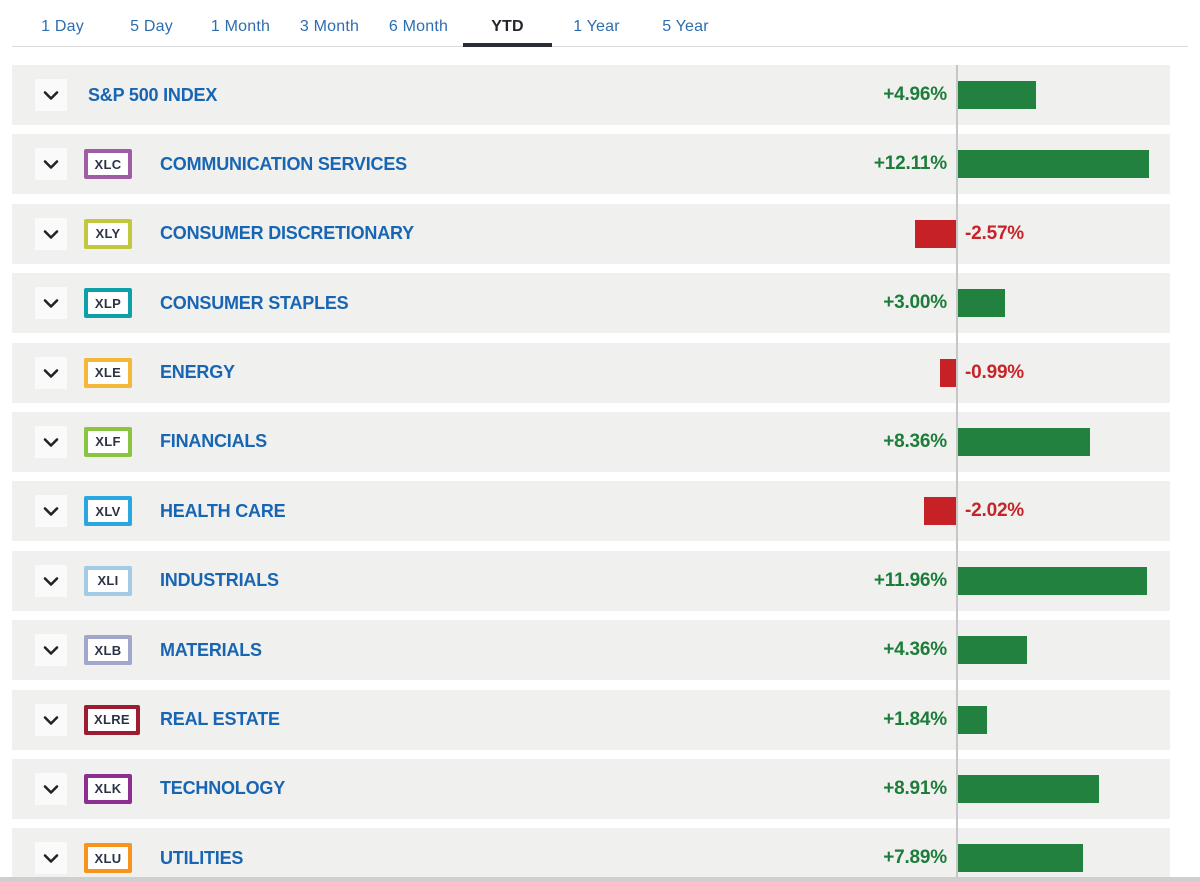 The image size is (1200, 882). Describe the element at coordinates (240, 23) in the screenshot. I see `tab-1-month: 1 Month` at that location.